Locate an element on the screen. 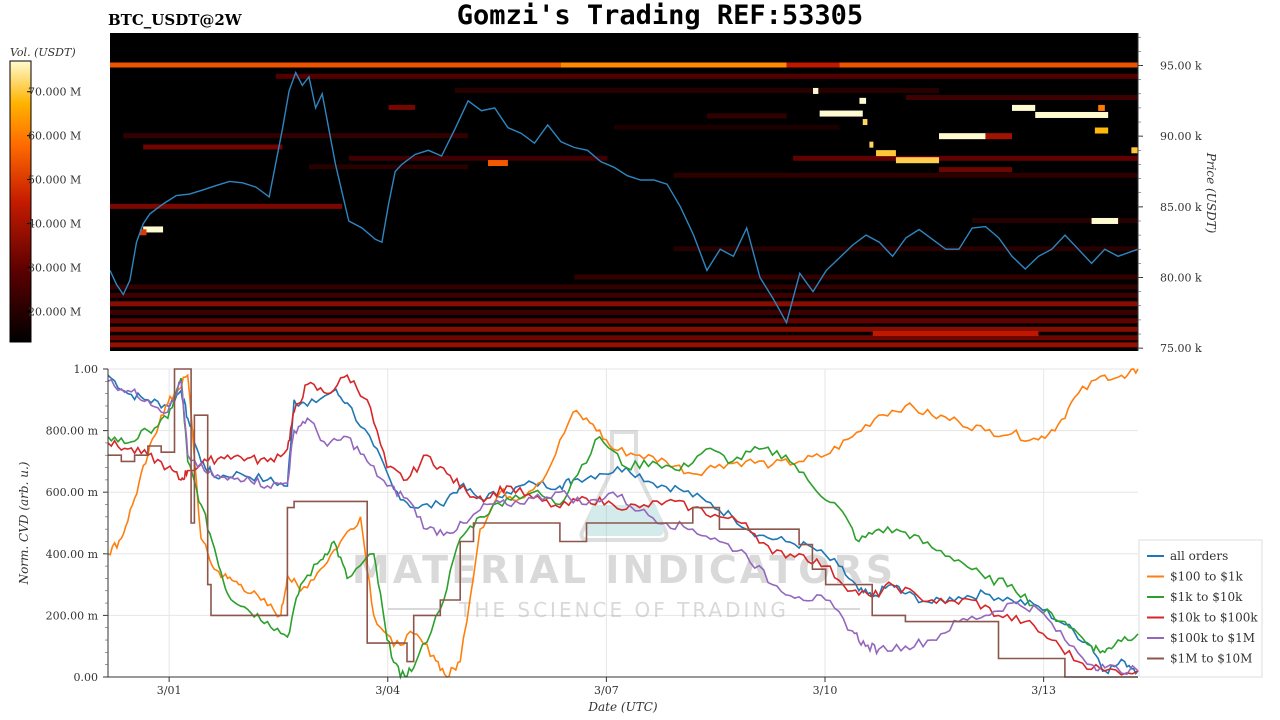 This screenshot has height=720, width=1280. x-tick-label: 3/10 is located at coordinates (825, 690).